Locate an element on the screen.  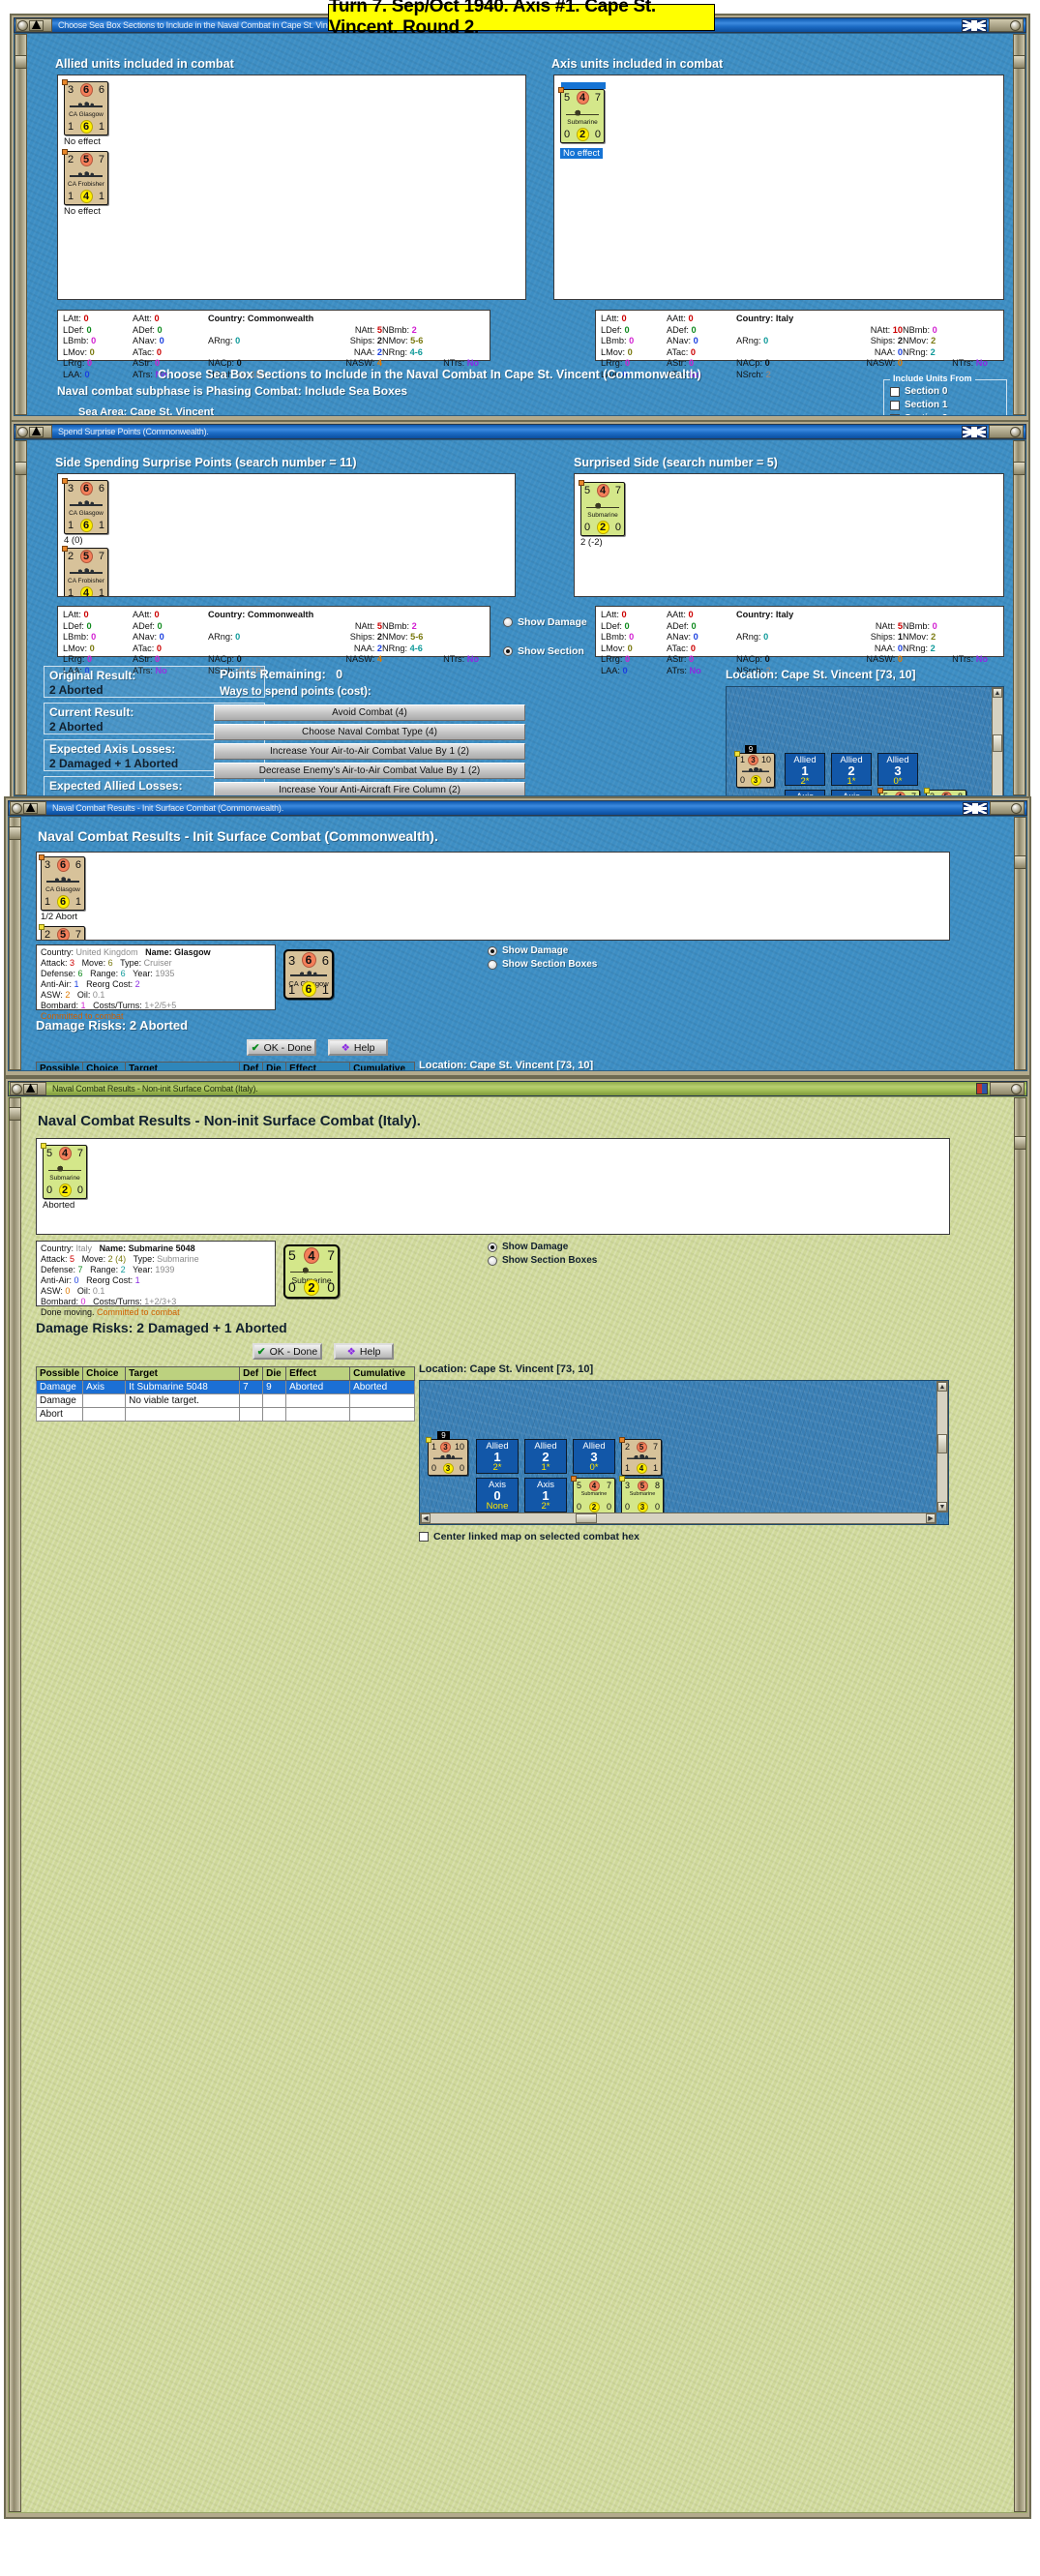
window4-radio-show-section-boxes: Show Section Boxes is located at coordinates (542, 1260).